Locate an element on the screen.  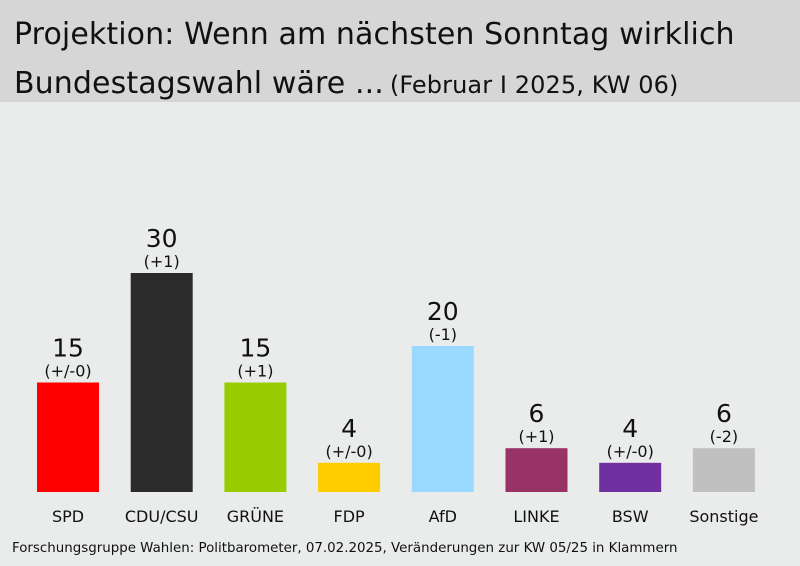
chart-subtitle: (Februar I 2025, KW 06) is located at coordinates (534, 85).